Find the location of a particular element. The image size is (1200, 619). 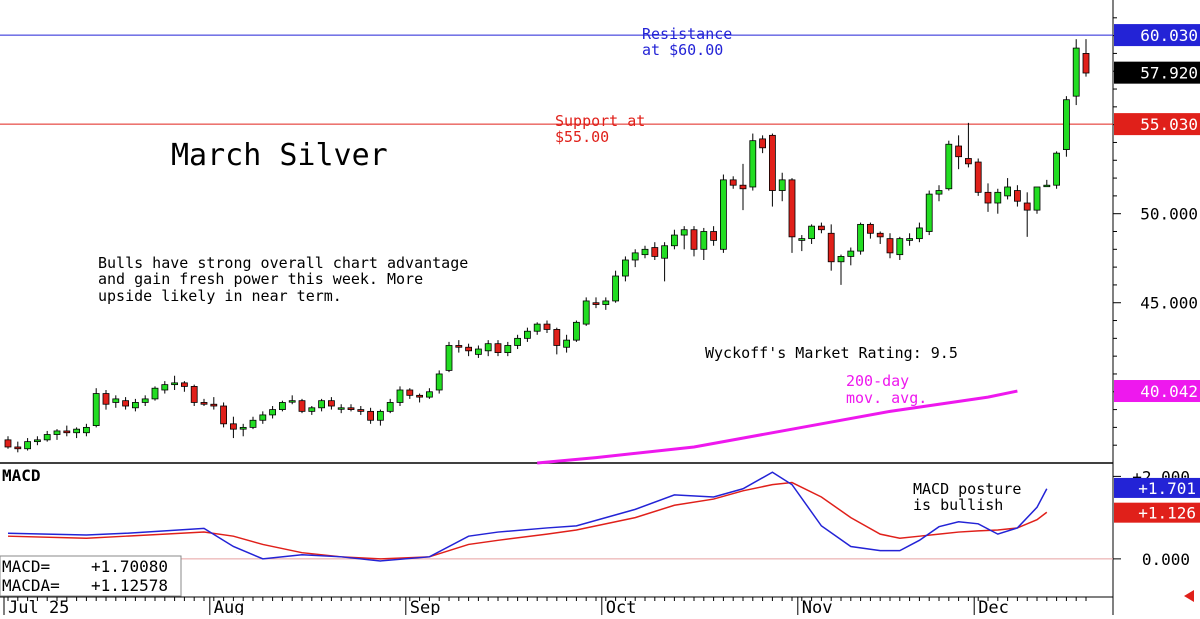

macd-legend-label: MACD= is located at coordinates (26, 566).